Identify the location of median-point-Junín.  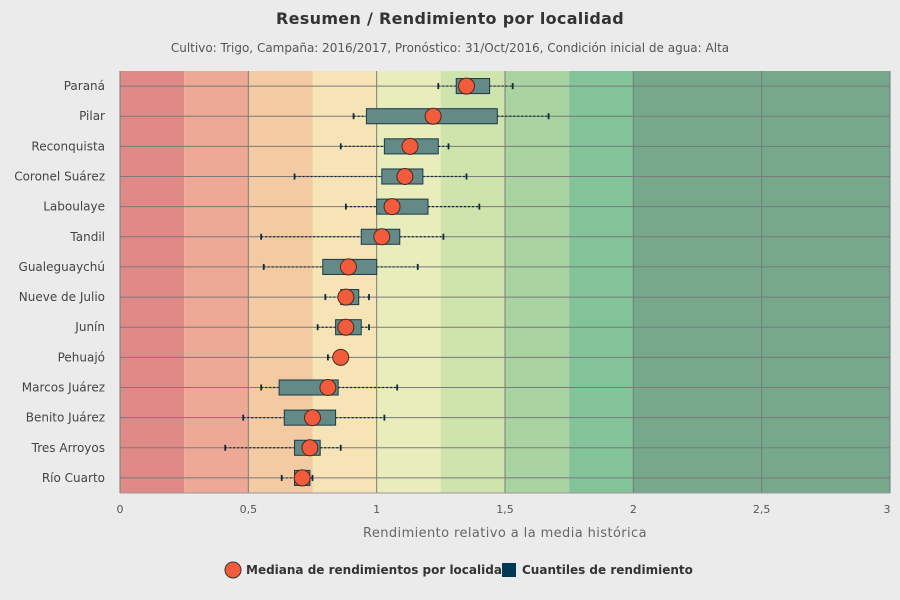
(346, 327).